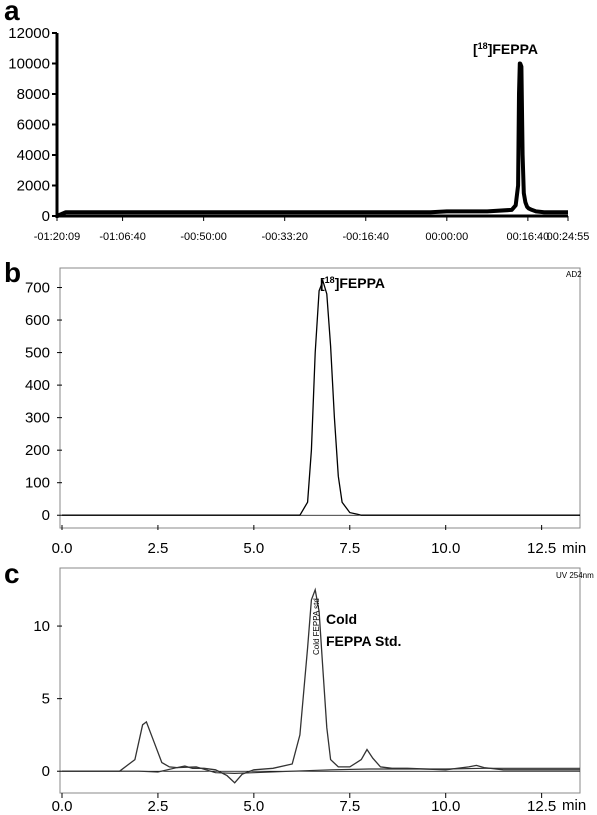 This screenshot has width=597, height=815. I want to click on b-corner-label: AD2, so click(574, 274).